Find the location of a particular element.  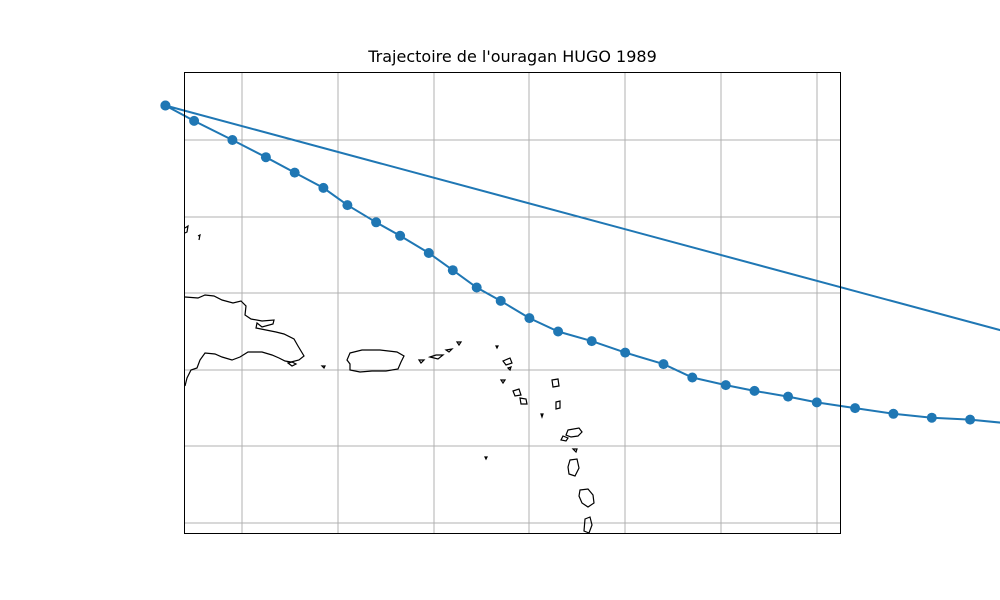

coastline-dominica is located at coordinates (573, 467).